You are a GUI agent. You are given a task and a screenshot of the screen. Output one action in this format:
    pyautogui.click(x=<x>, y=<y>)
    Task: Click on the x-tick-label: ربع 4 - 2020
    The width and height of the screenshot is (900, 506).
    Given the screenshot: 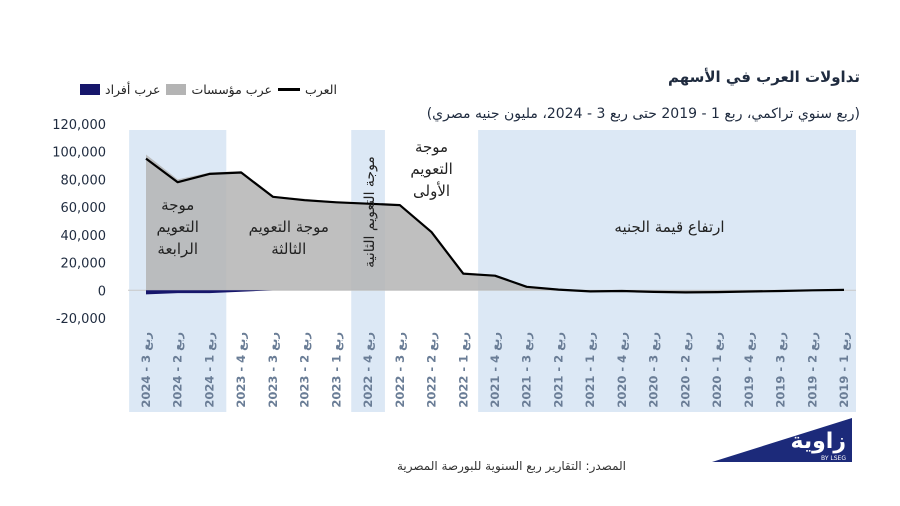 What is the action you would take?
    pyautogui.click(x=622, y=370)
    